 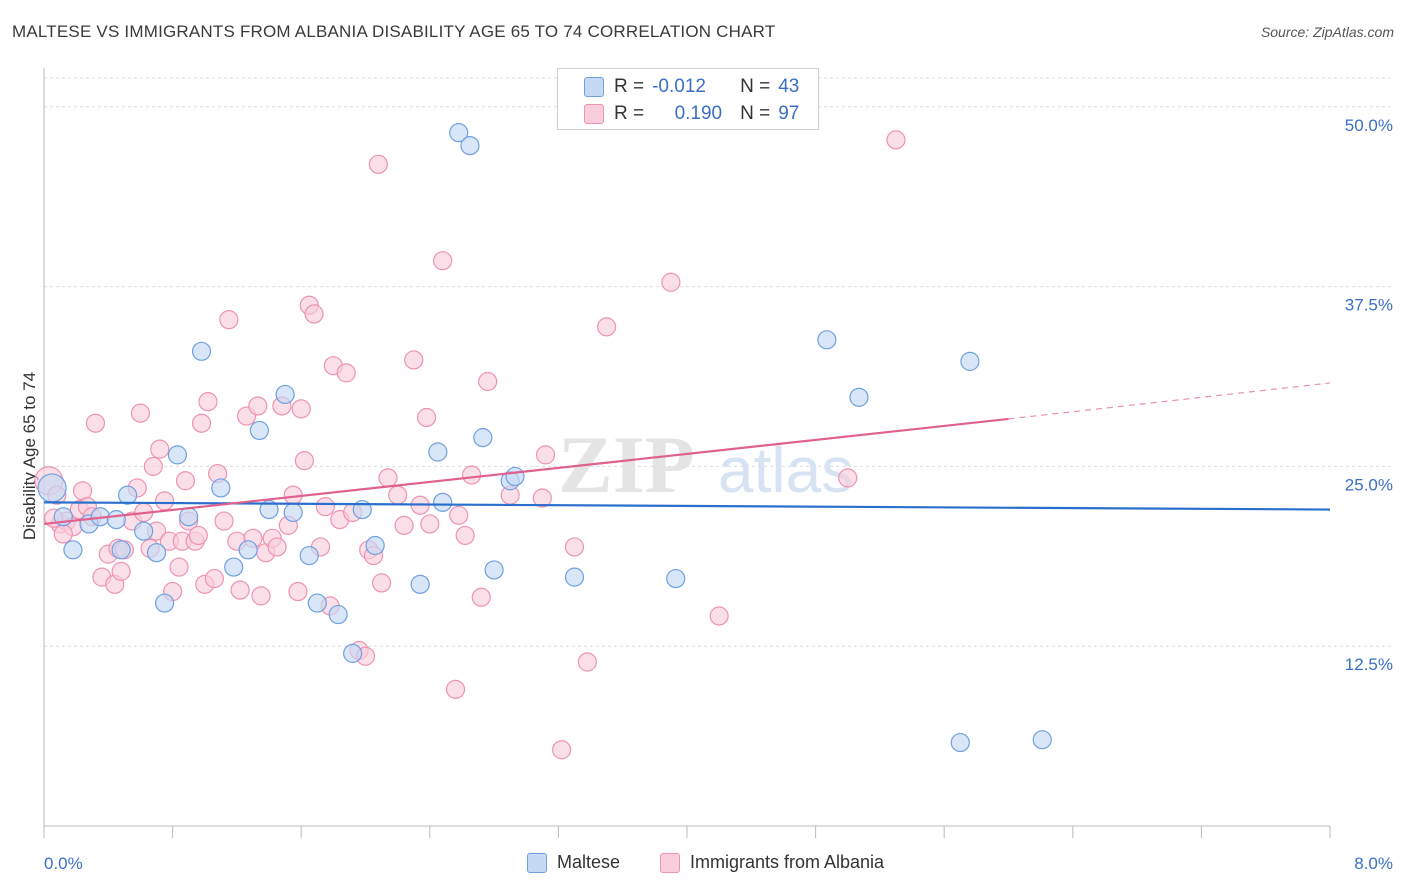 What do you see at coordinates (629, 113) in the screenshot?
I see `albania-r-label: R =` at bounding box center [629, 113].